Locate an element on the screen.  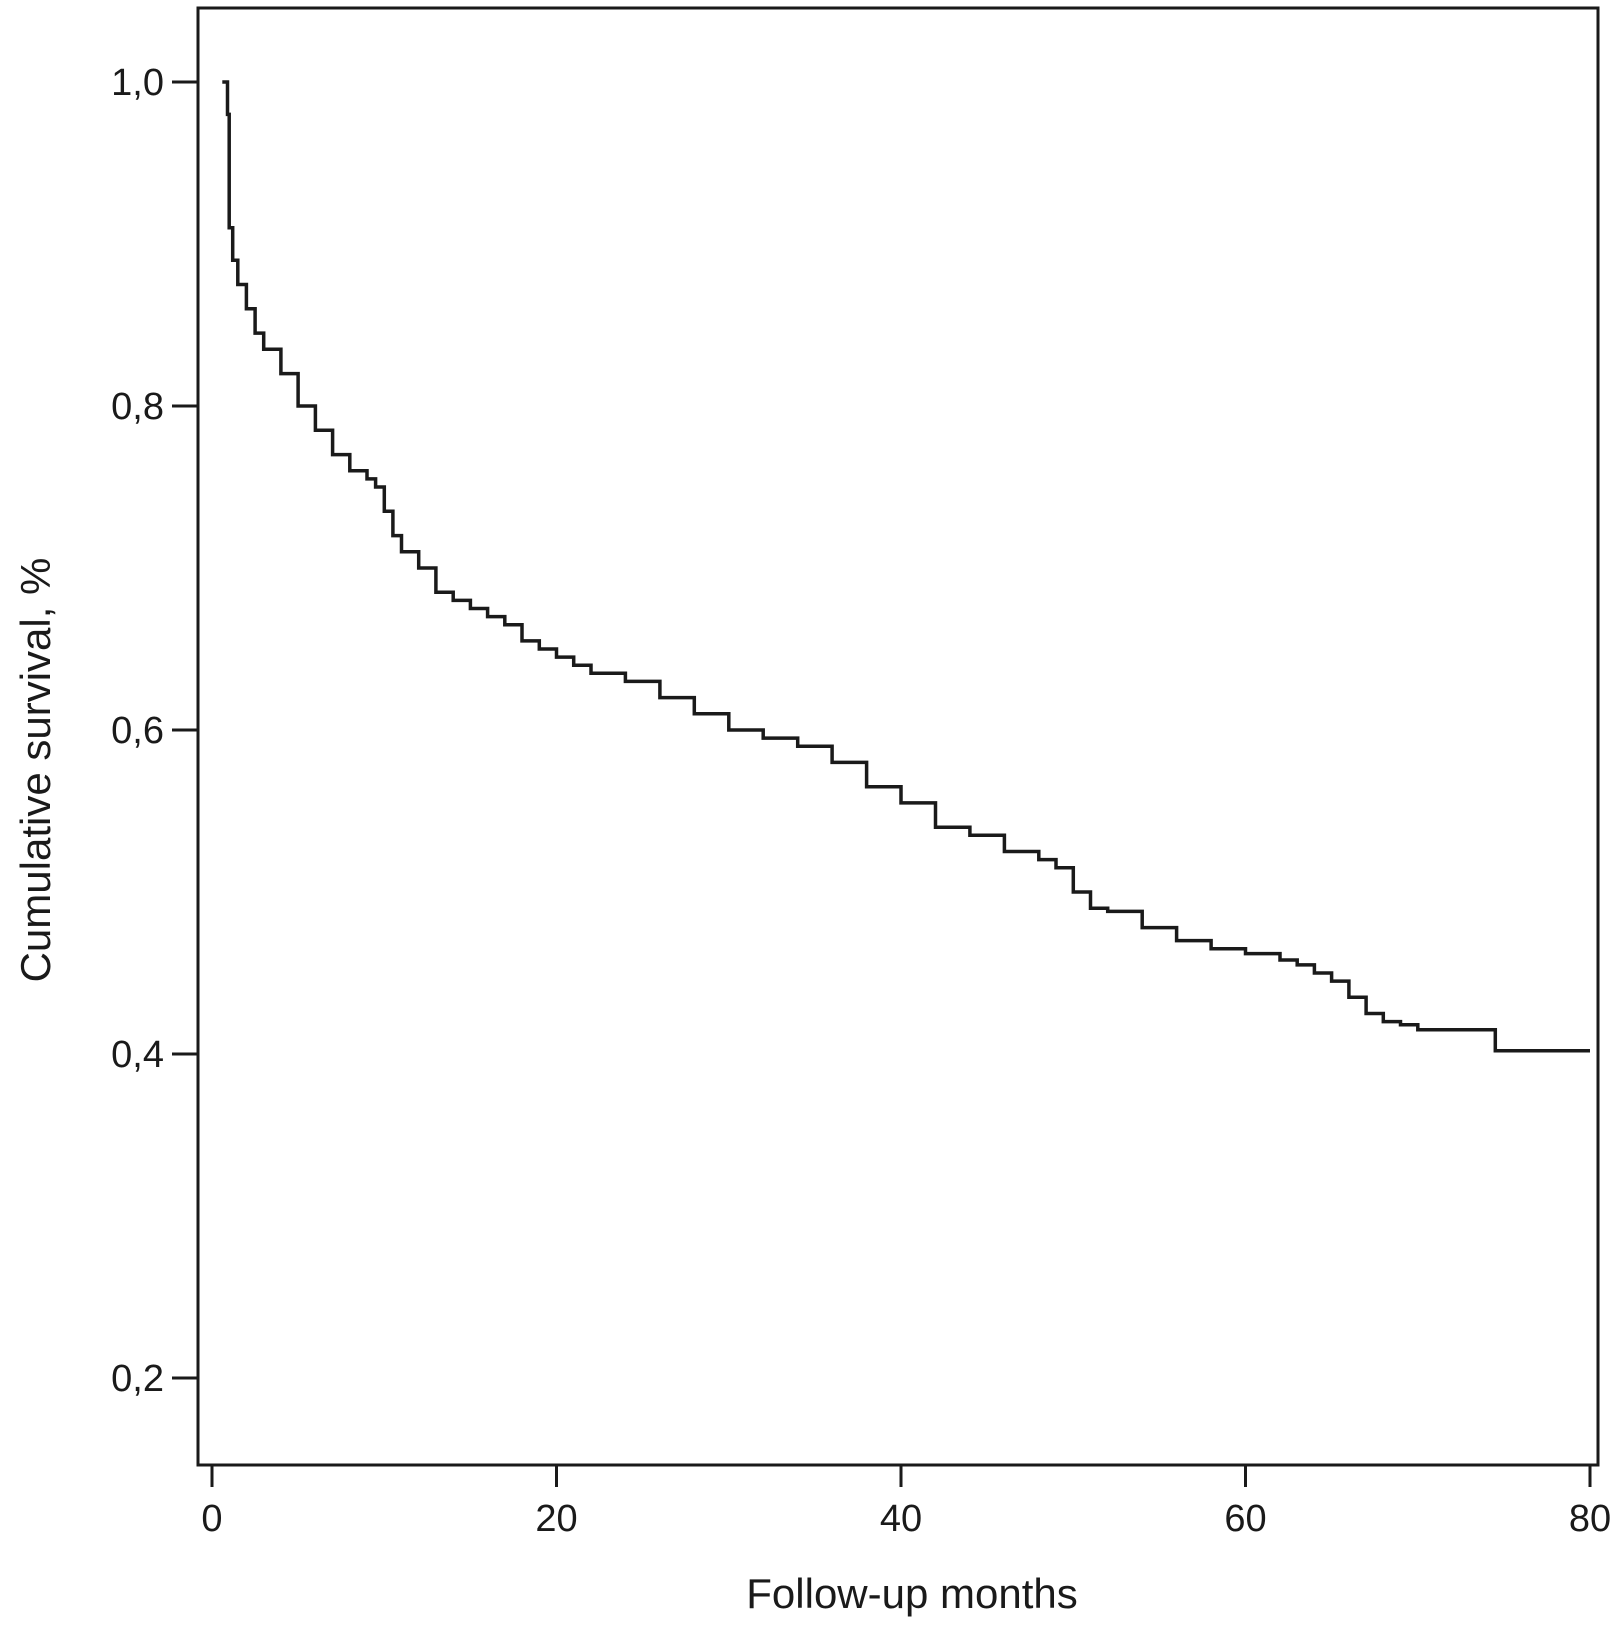
x-tick-label: 40 is located at coordinates (901, 1519).